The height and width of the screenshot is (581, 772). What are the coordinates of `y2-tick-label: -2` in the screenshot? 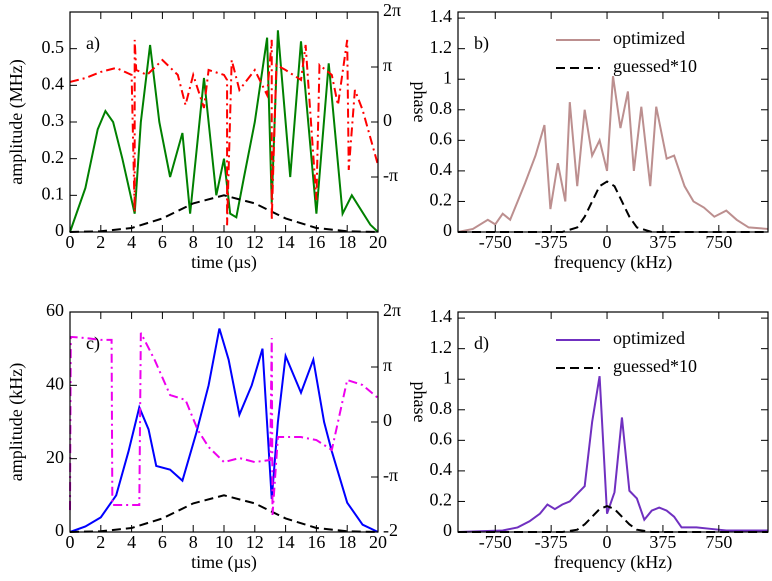 It's located at (390, 530).